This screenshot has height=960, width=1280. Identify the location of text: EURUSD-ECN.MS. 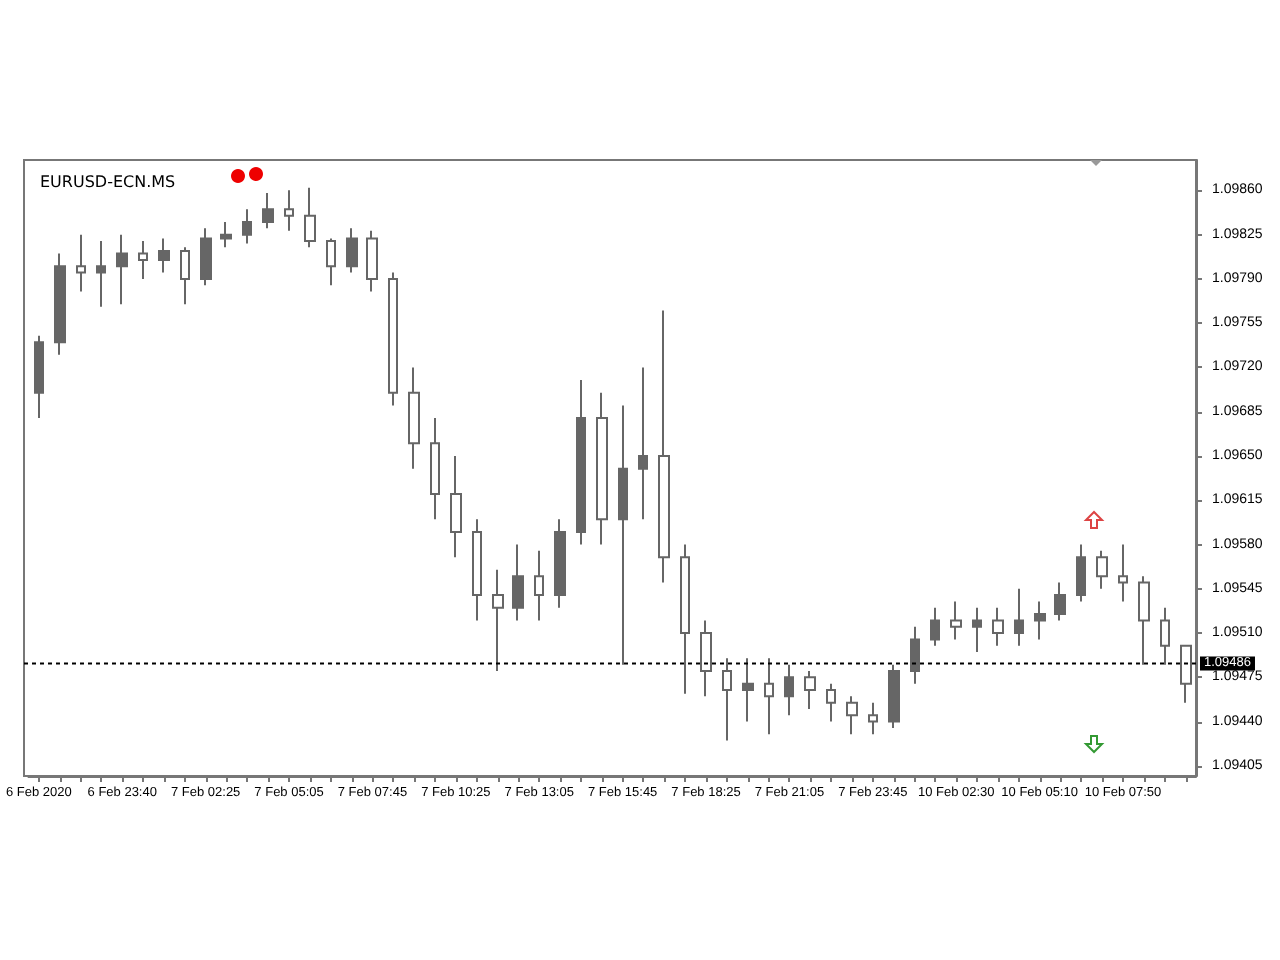
(108, 182).